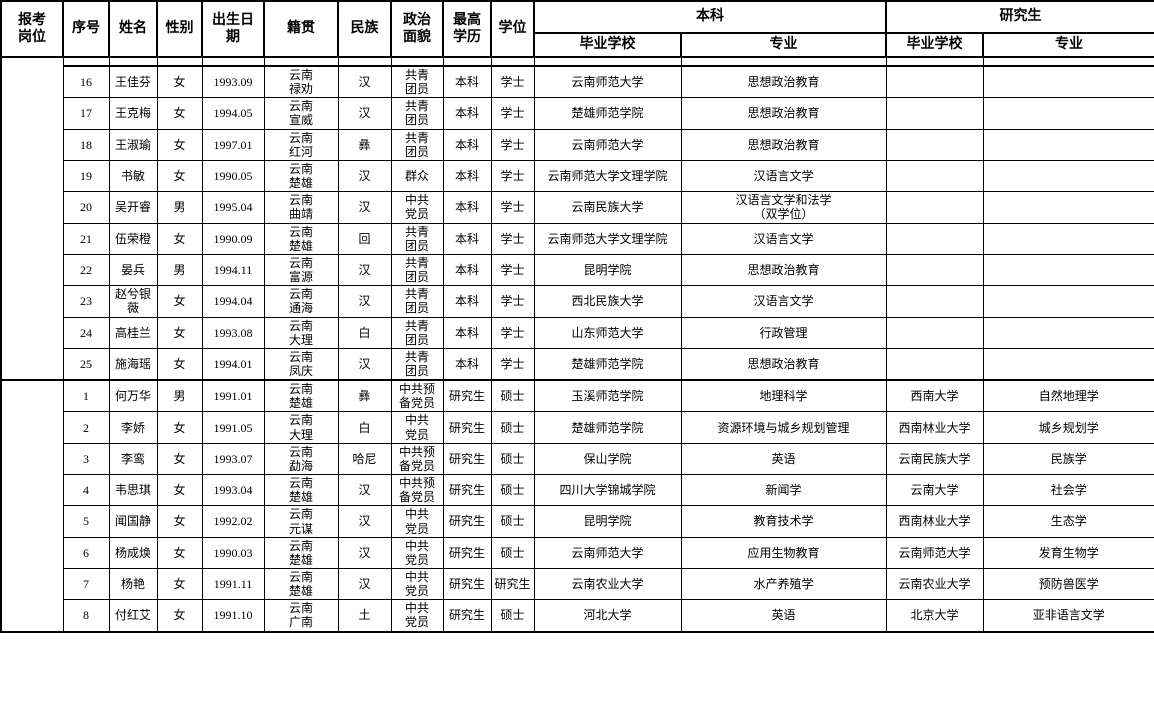 The width and height of the screenshot is (1154, 727). I want to click on cell-no: 1, so click(86, 396).